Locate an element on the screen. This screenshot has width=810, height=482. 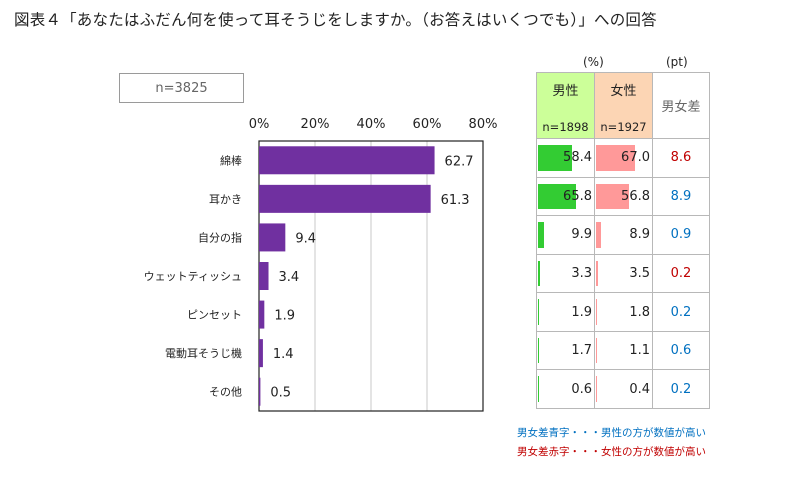
female-value: 56.8 is located at coordinates (635, 196).